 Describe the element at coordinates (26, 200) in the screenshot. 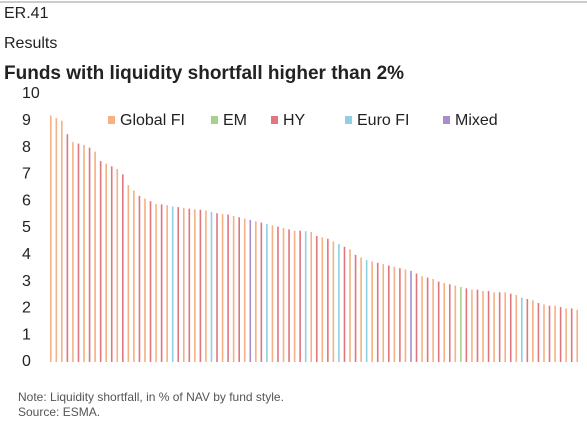

I see `y-tick-label: 6` at that location.